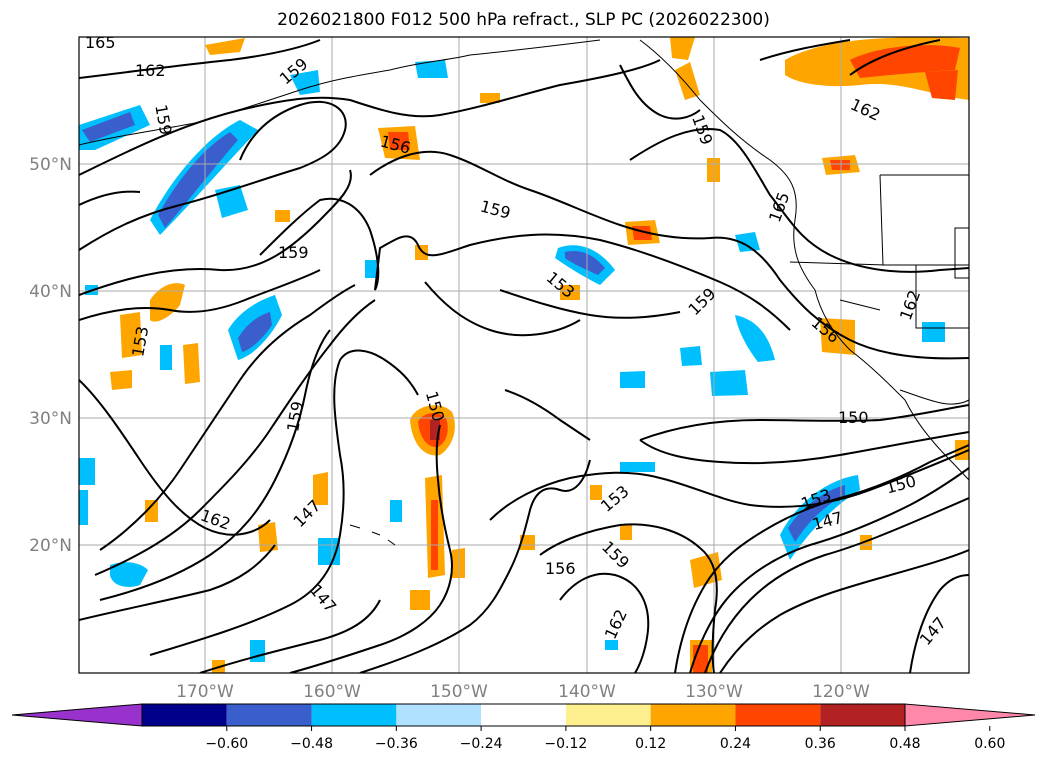 The height and width of the screenshot is (765, 1047). I want to click on lat-axis: 50°N 40°N 30°N 20°N, so click(50, 355).